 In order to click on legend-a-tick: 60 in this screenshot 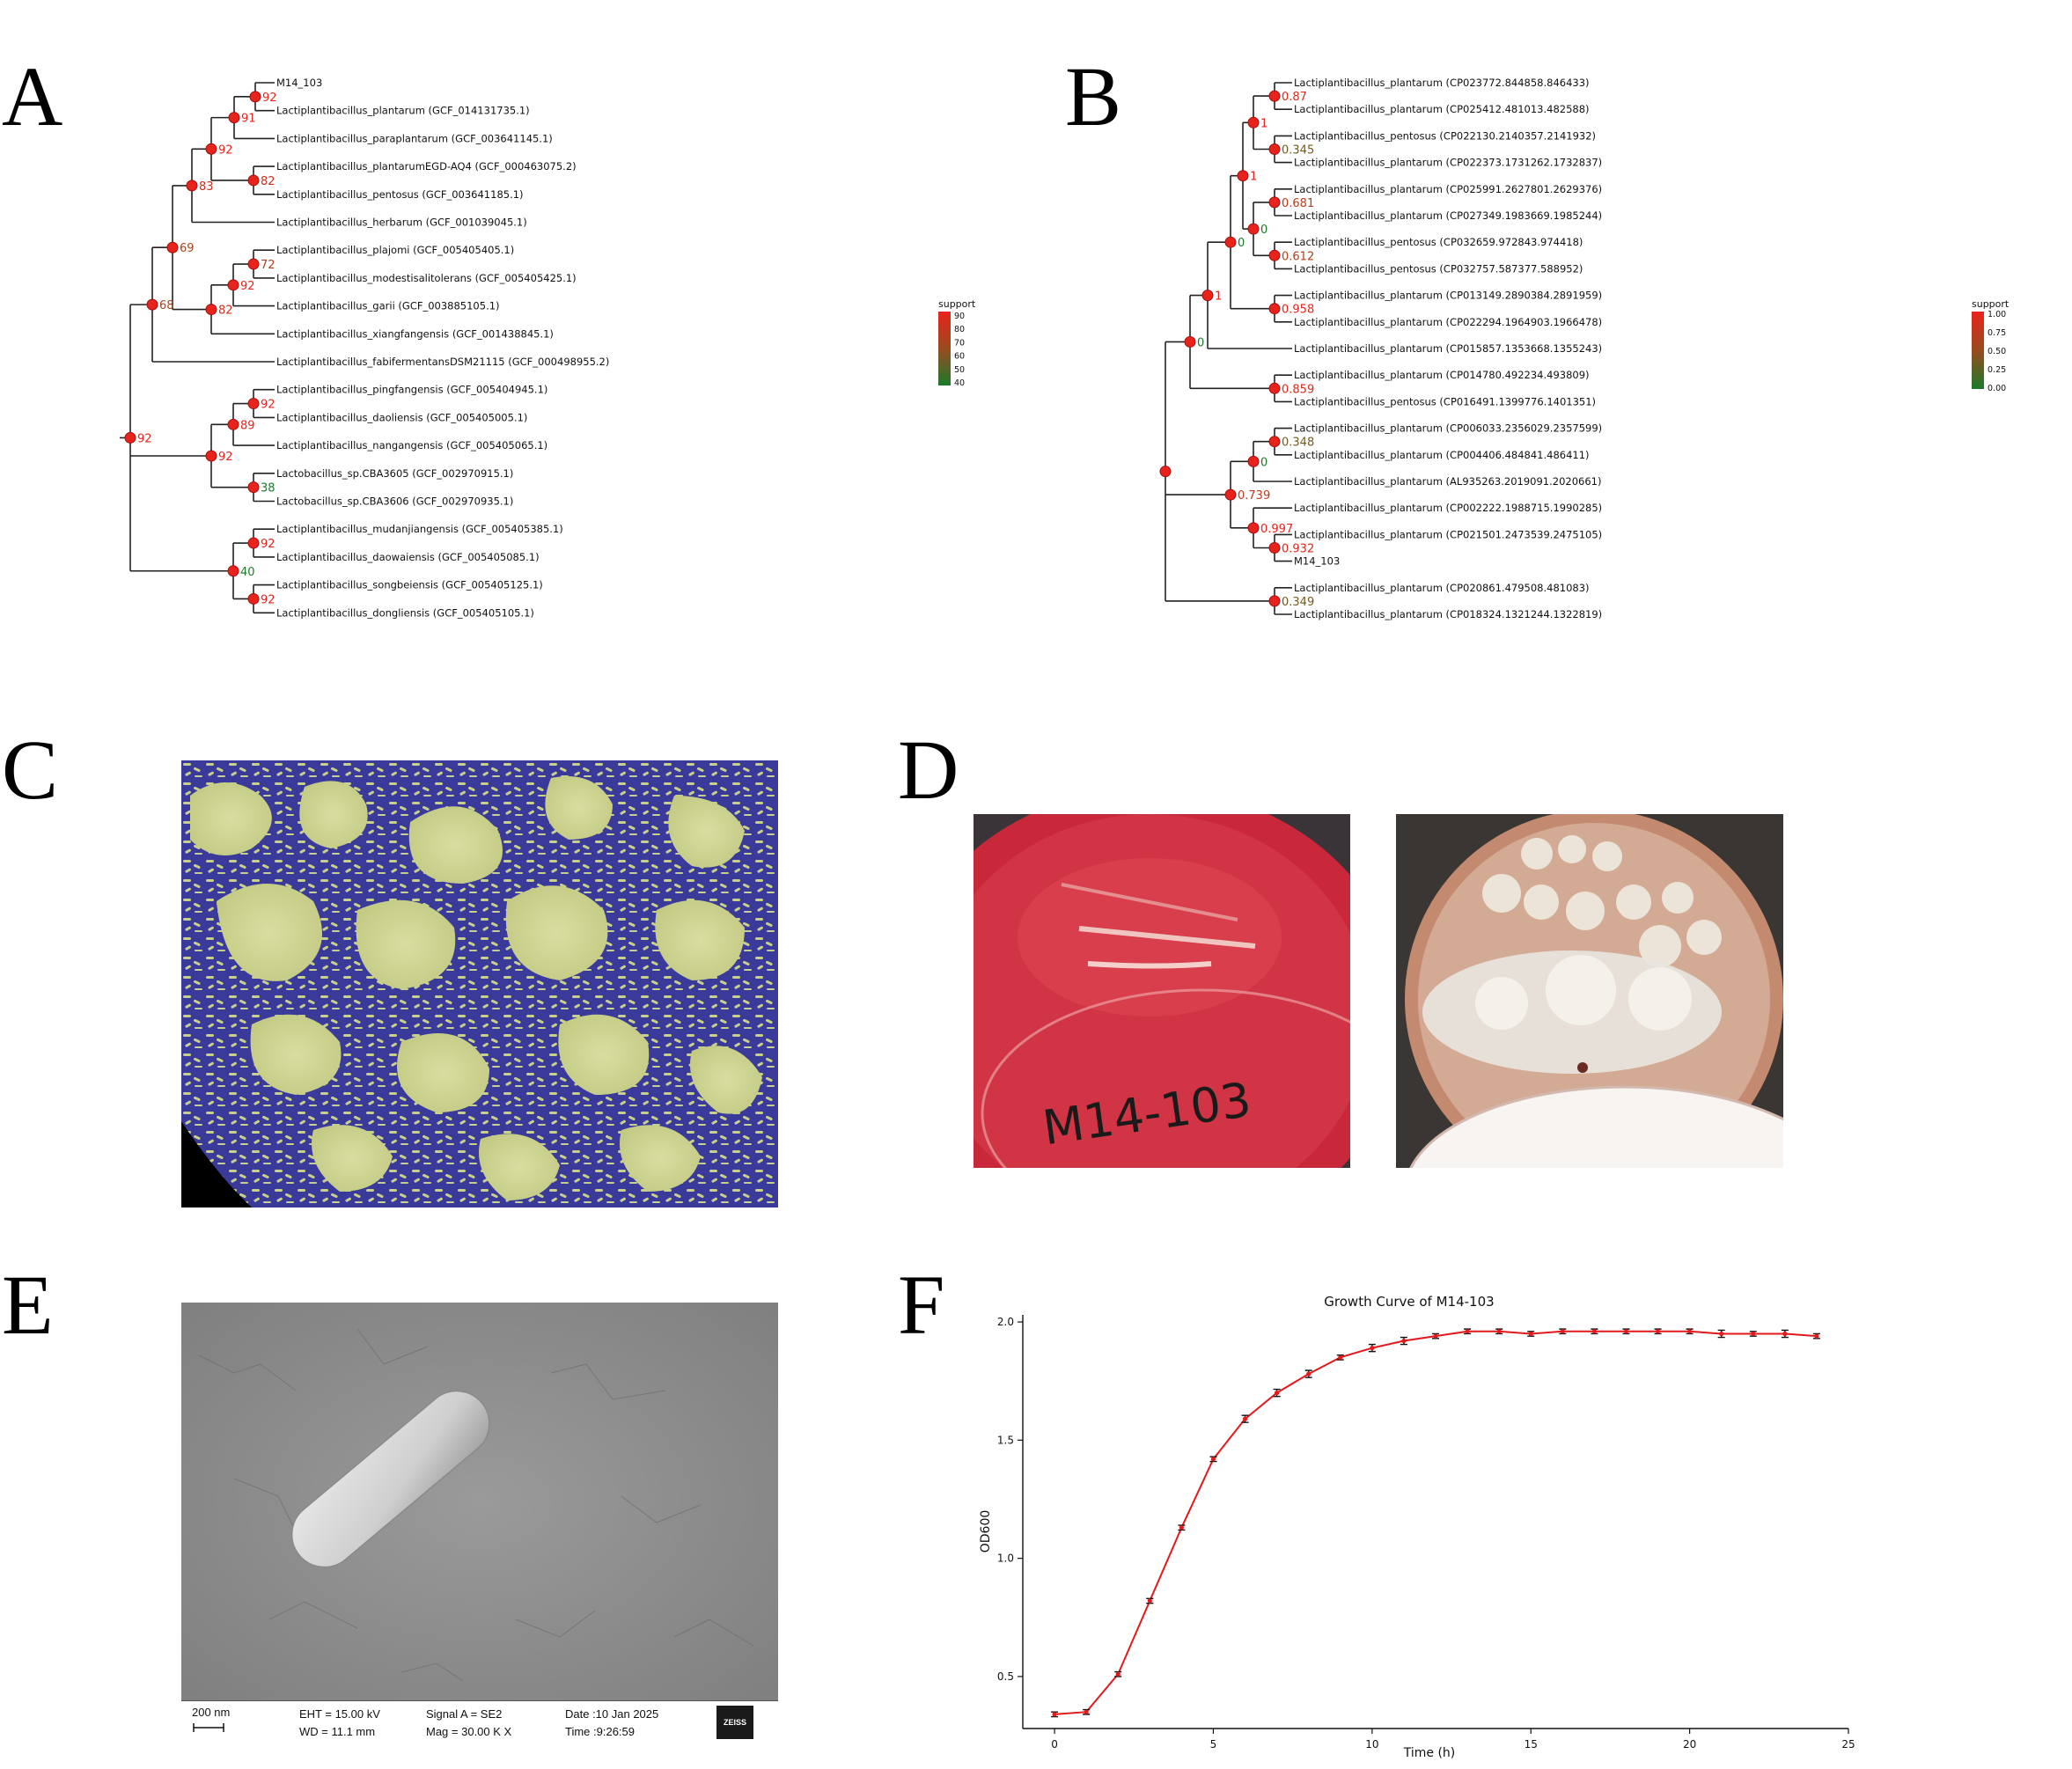, I will do `click(959, 357)`.